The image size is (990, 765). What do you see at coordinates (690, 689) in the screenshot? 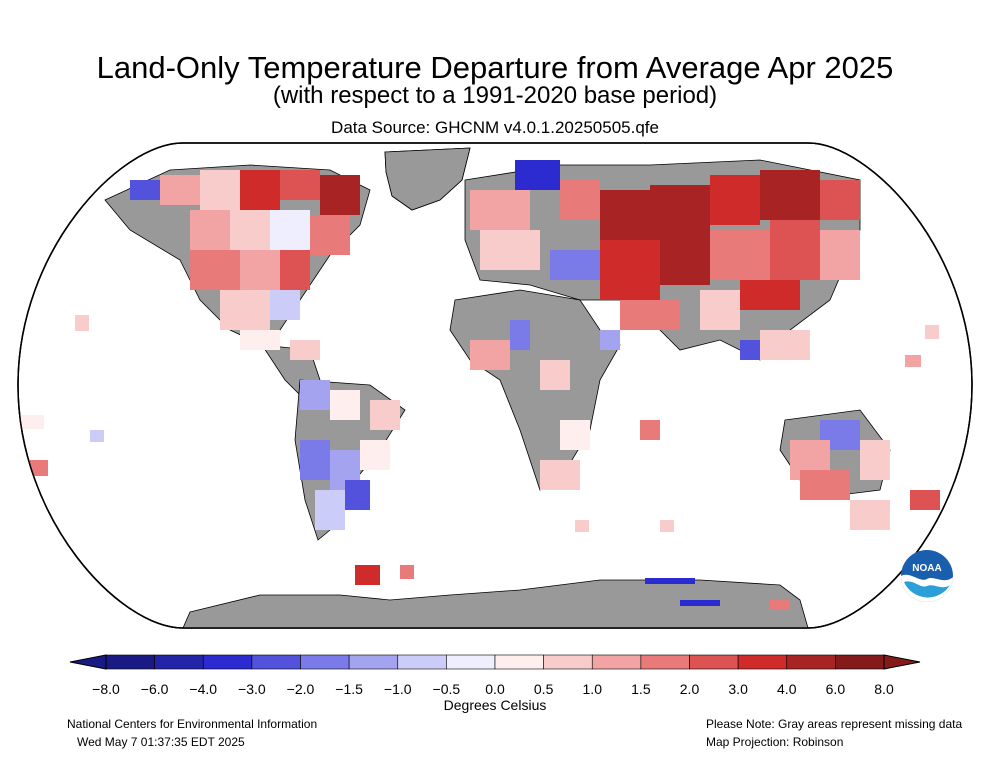
I see `legend-tick-label: 2.0` at bounding box center [690, 689].